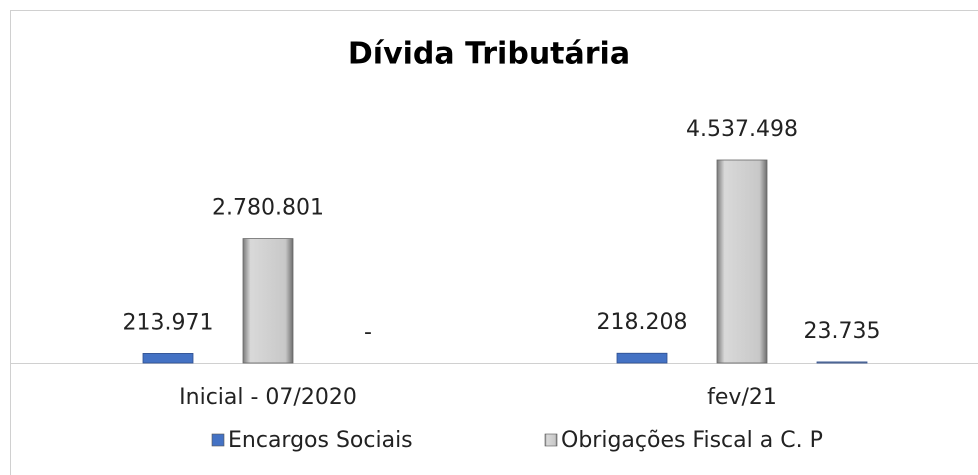 This screenshot has height=475, width=978. What do you see at coordinates (842, 331) in the screenshot?
I see `data-label: 23.735` at bounding box center [842, 331].